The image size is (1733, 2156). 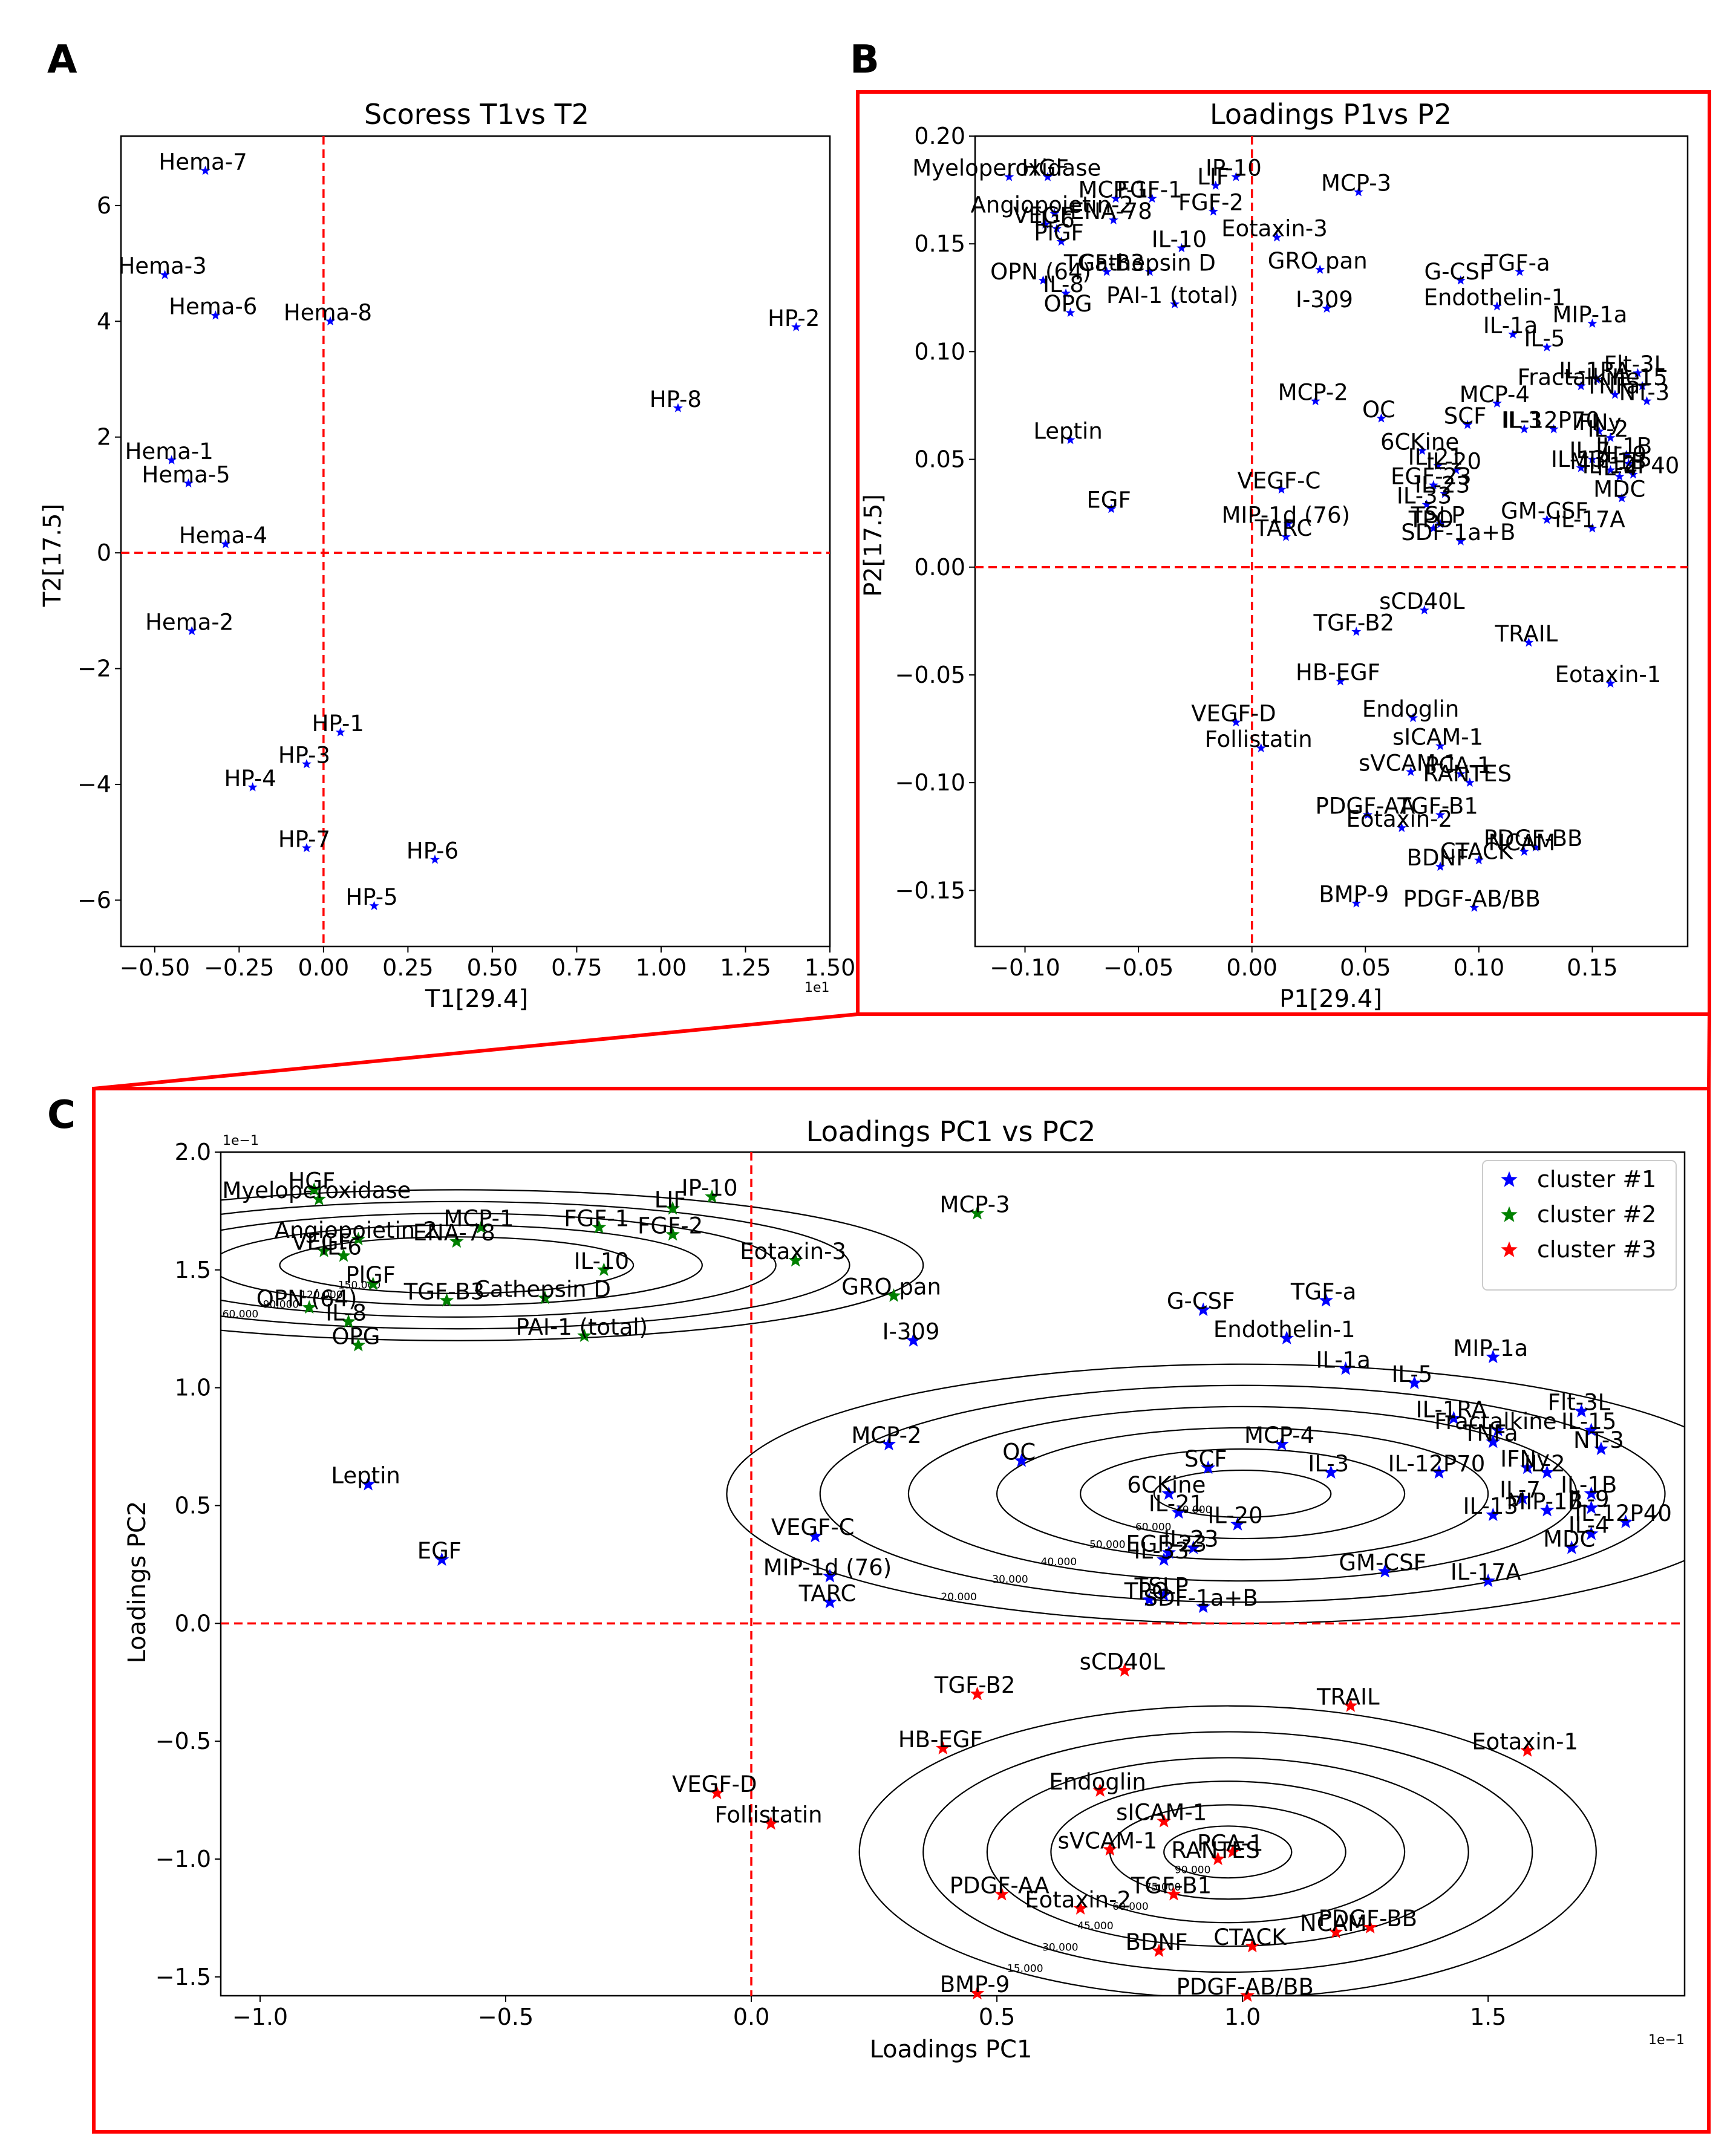 I want to click on contour-line, so click(x=572, y=1265).